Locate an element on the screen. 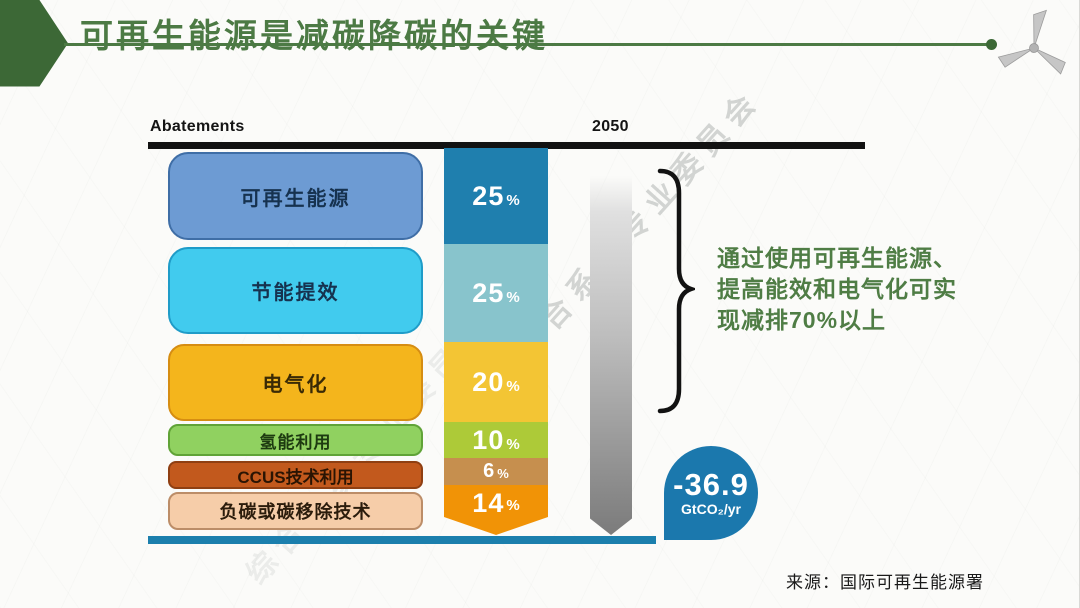 The height and width of the screenshot is (608, 1080). bar-segment-electrification: 20% is located at coordinates (496, 382).